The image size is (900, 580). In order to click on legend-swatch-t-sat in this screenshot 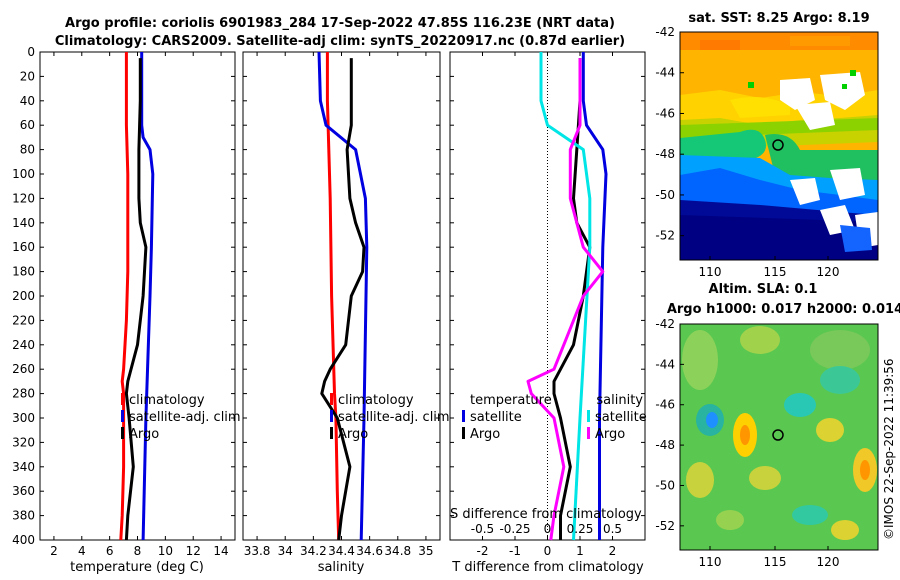, I will do `click(463, 416)`.